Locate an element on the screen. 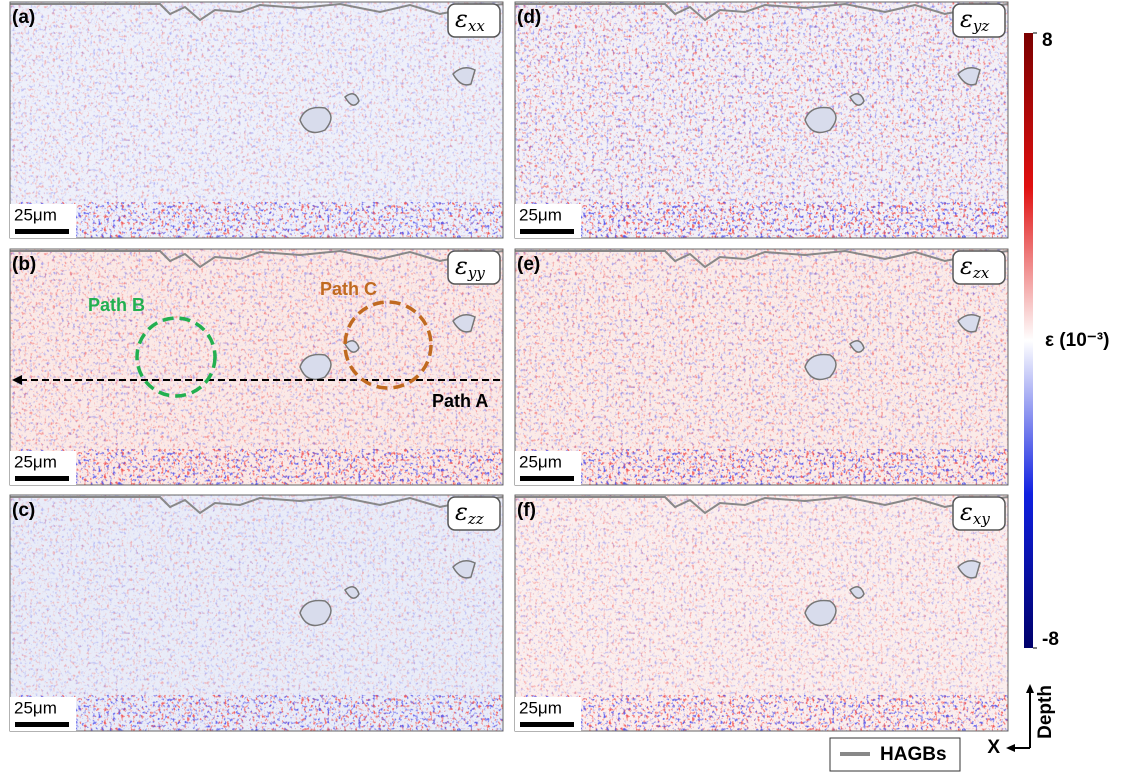 The height and width of the screenshot is (773, 1124). colorbar-label: ε (10⁻³) is located at coordinates (1077, 340).